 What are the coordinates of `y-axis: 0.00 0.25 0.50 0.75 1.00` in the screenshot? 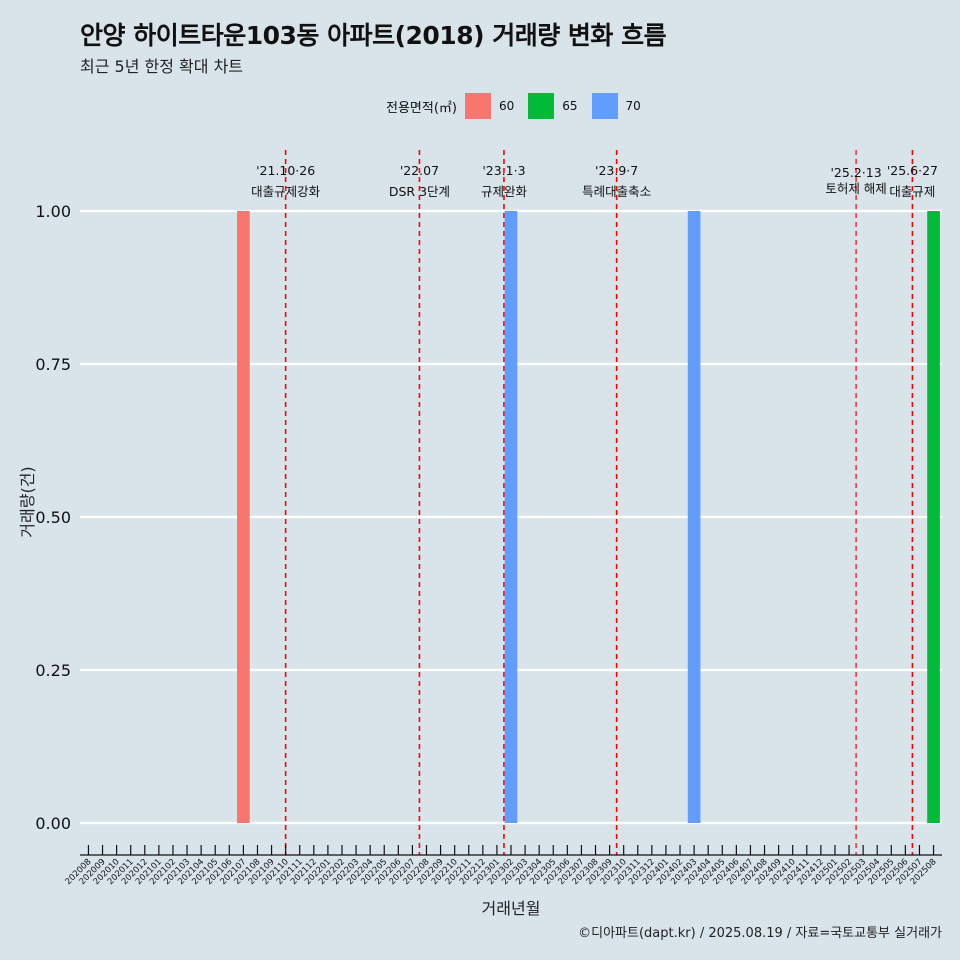 It's located at (53, 517).